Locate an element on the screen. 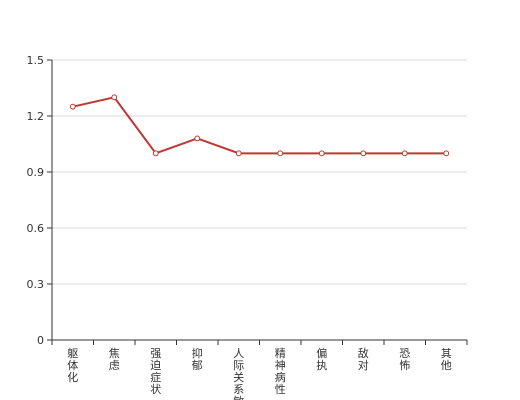  x-tick-label: 其他 is located at coordinates (446, 359).